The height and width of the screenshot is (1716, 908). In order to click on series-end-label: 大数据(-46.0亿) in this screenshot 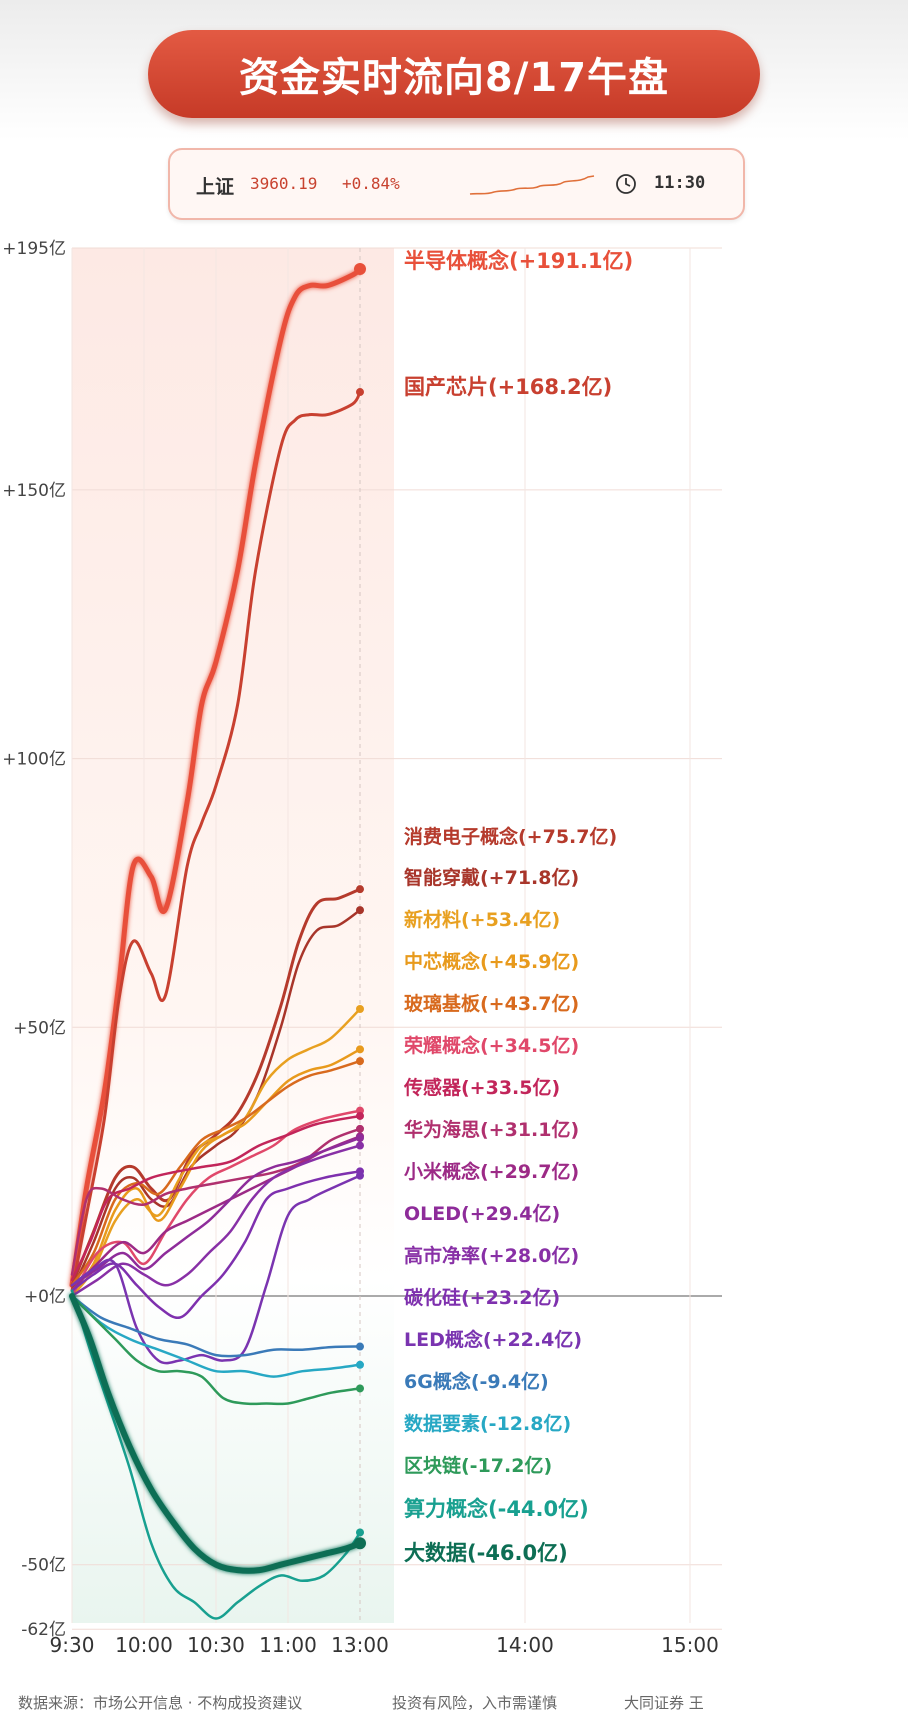, I will do `click(486, 1553)`.